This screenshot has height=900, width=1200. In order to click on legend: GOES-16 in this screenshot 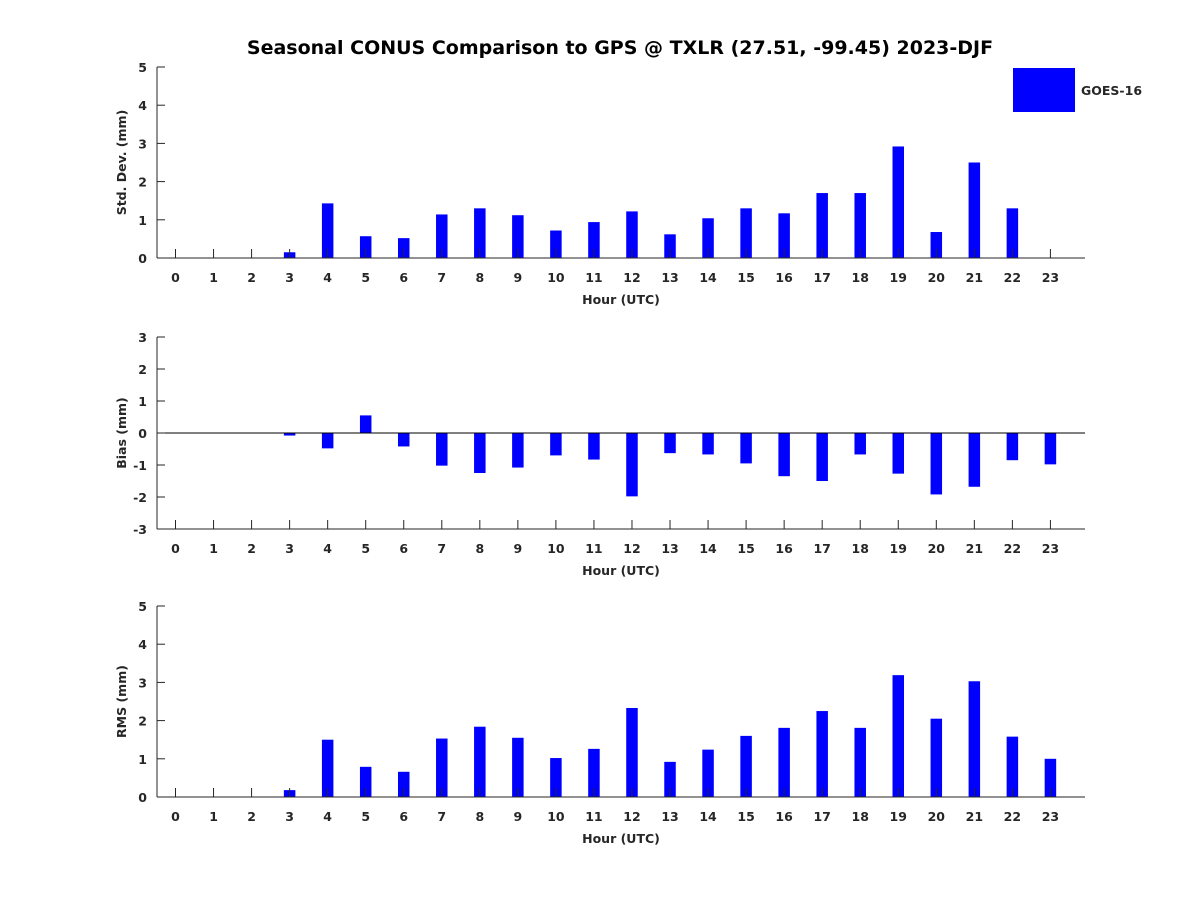, I will do `click(1077, 90)`.